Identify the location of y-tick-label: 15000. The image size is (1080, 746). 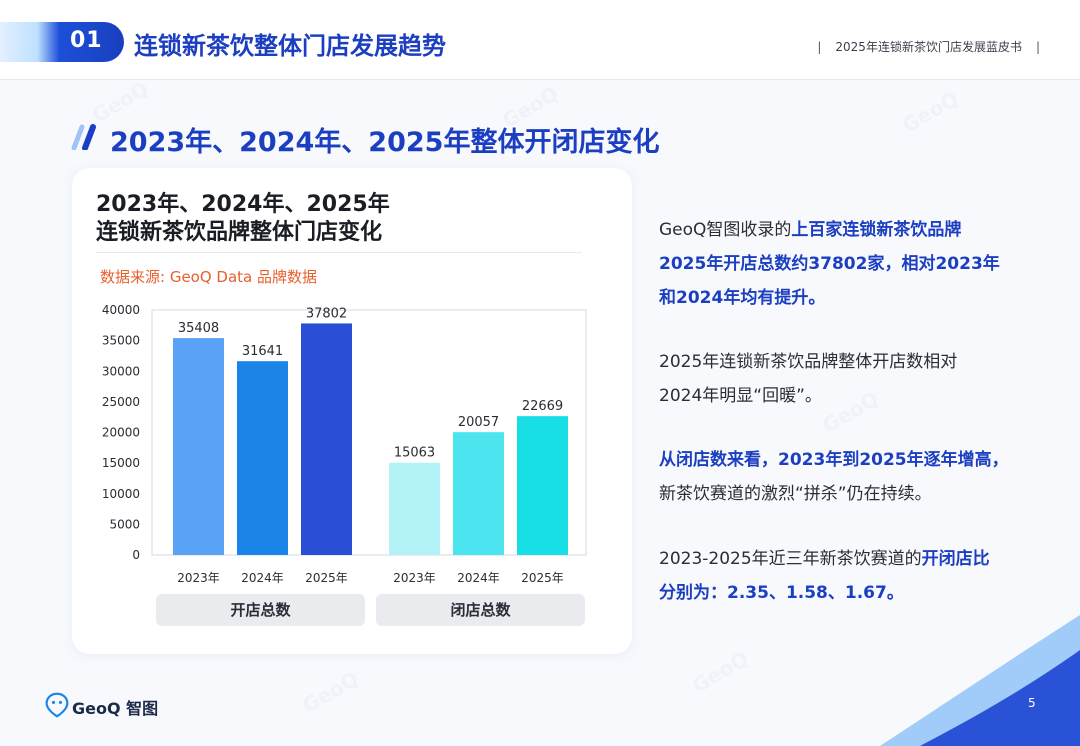
(121, 463).